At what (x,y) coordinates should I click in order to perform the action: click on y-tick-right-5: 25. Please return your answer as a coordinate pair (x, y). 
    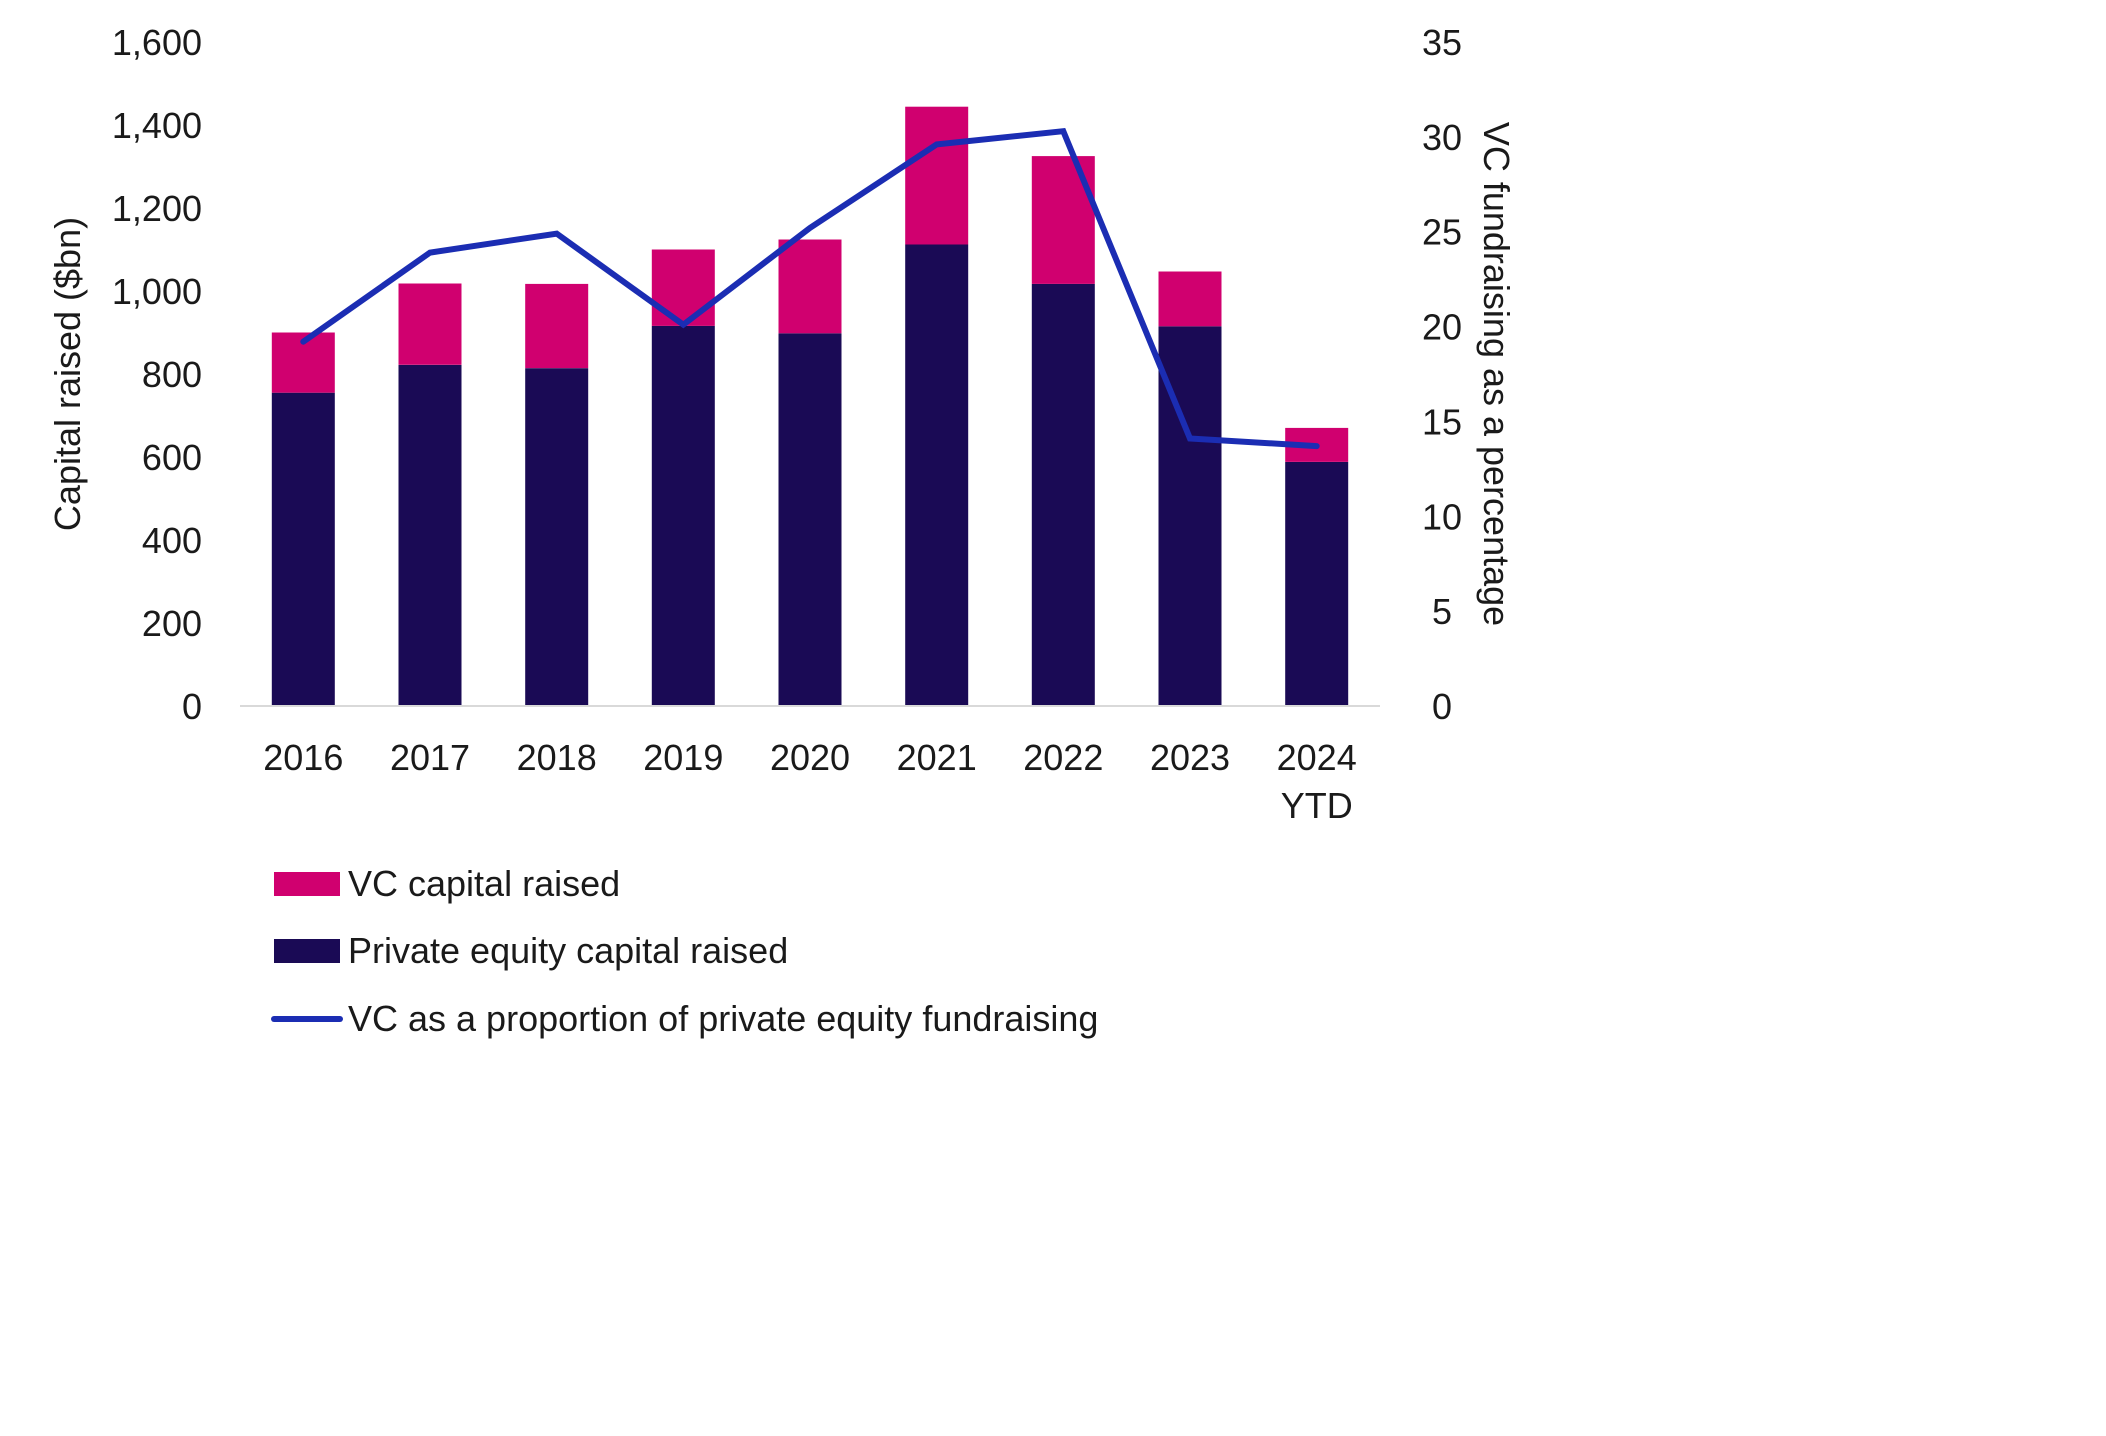
    Looking at the image, I should click on (1442, 232).